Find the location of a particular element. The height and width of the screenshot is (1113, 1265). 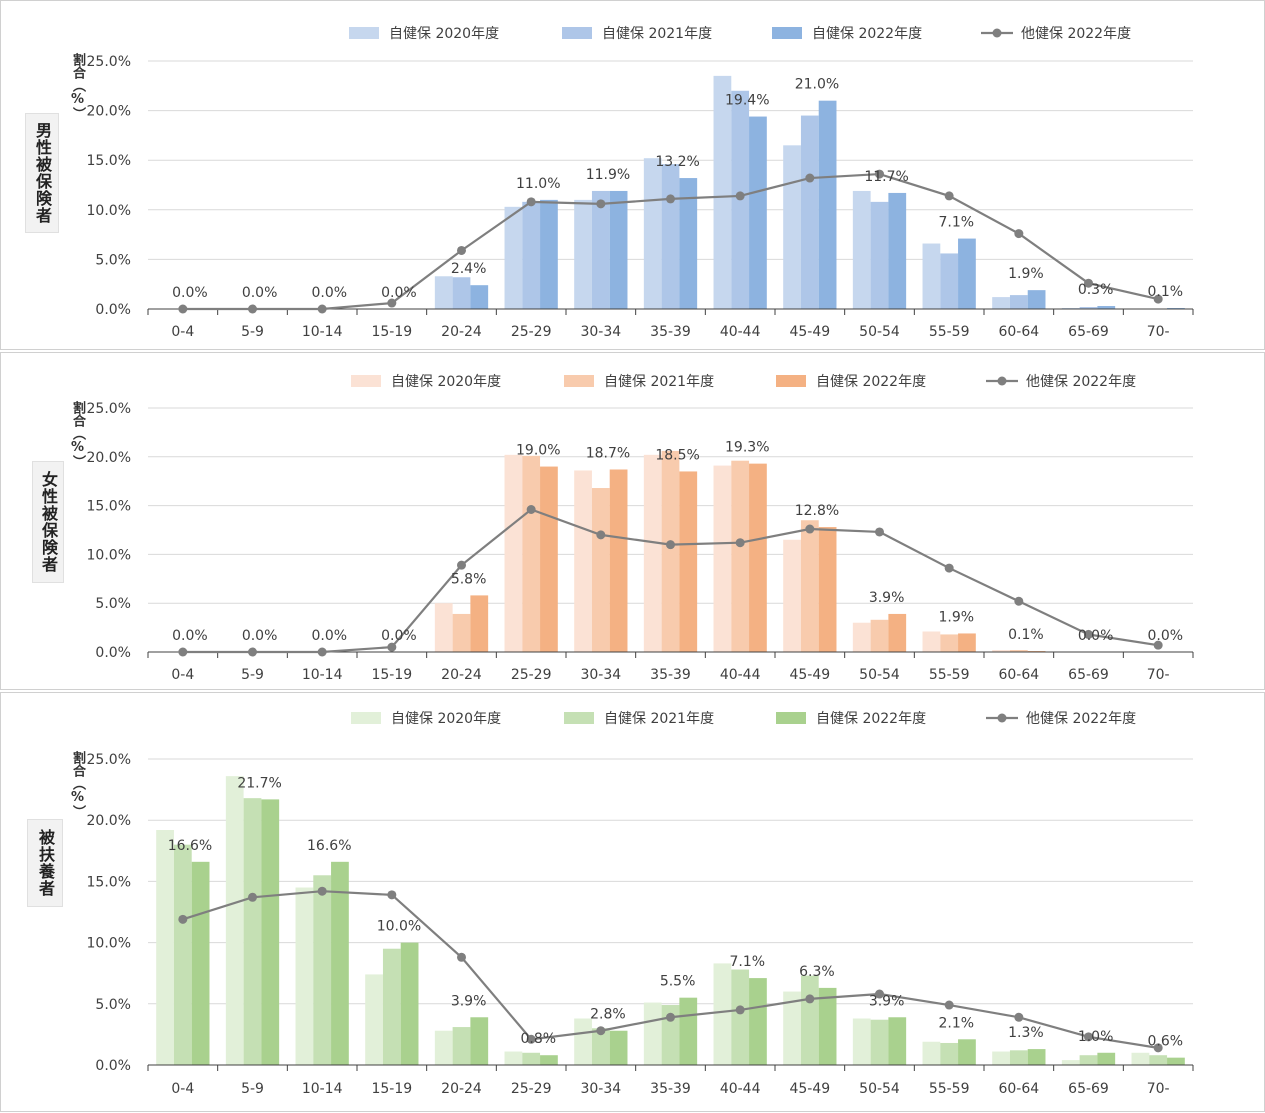

x-tick-label: 20-24 is located at coordinates (461, 675).